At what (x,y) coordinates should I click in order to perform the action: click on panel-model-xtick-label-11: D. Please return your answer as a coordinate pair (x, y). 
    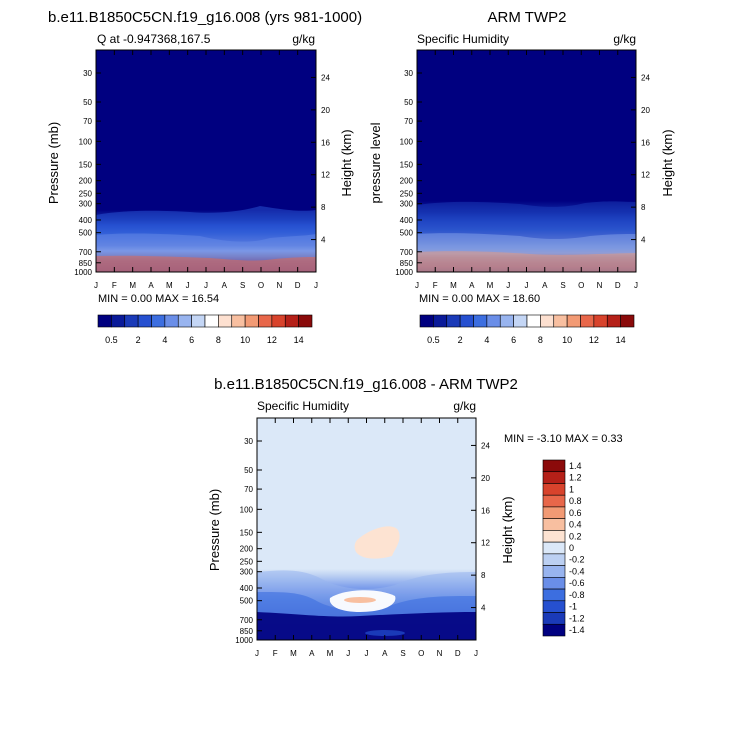
    Looking at the image, I should click on (298, 285).